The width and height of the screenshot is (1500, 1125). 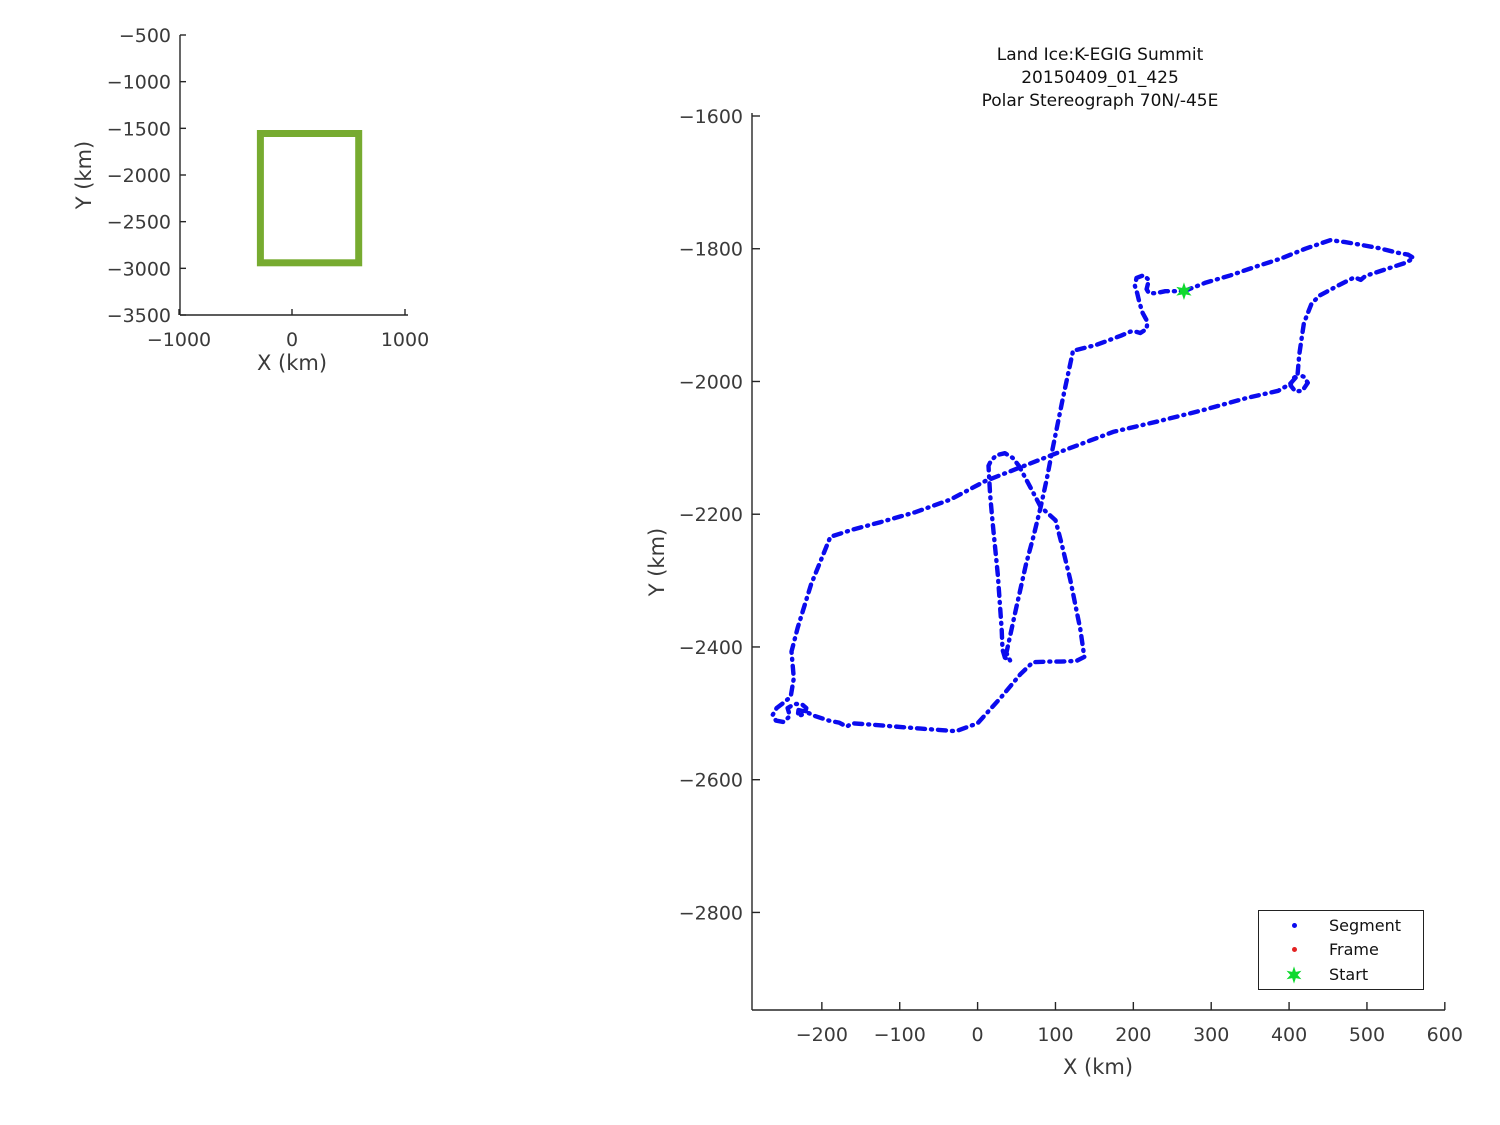 What do you see at coordinates (145, 36) in the screenshot?
I see `overview-y-tick-label: −500` at bounding box center [145, 36].